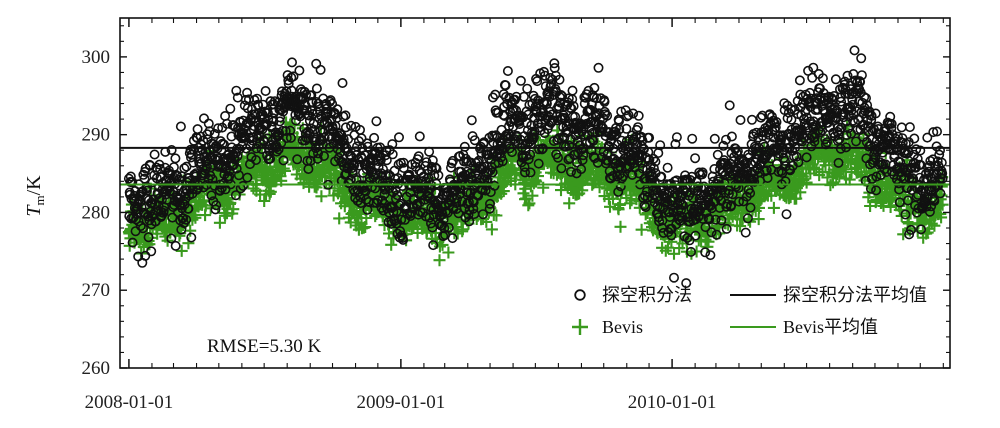 Image resolution: width=1000 pixels, height=428 pixels. I want to click on legend-item-series-0: 探空积分法, so click(633, 295).